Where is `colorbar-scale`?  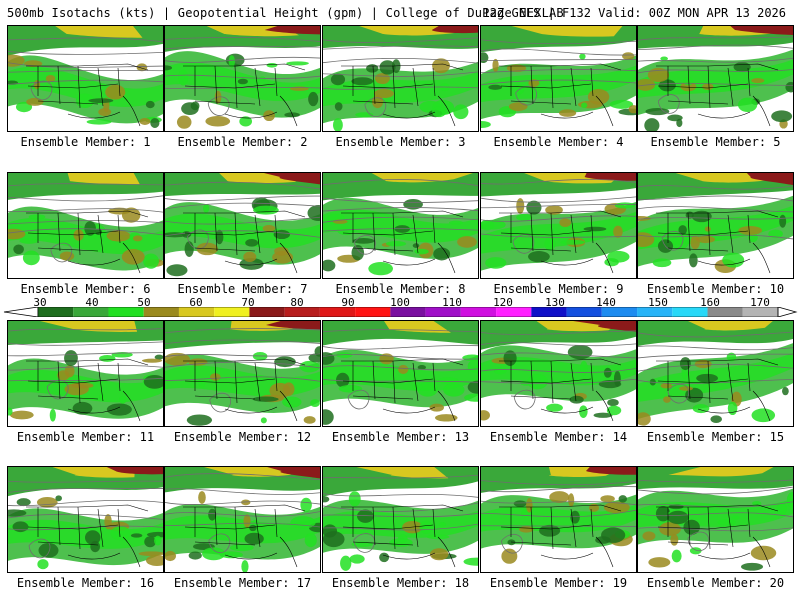
colorbar-scale is located at coordinates (400, 312).